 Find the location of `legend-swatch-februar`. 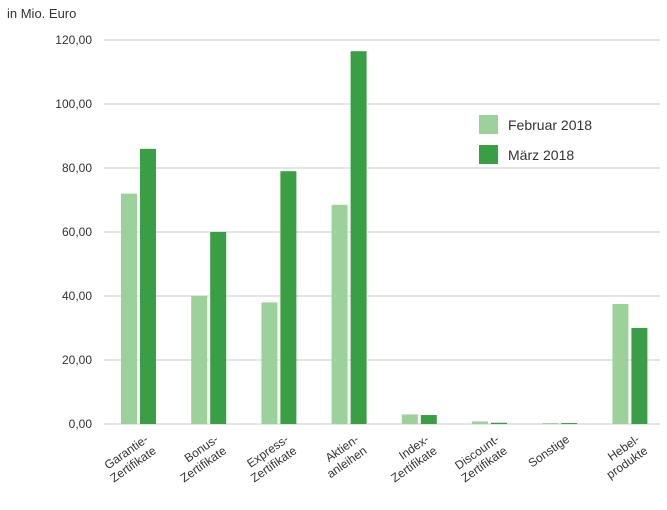

legend-swatch-februar is located at coordinates (488, 124).